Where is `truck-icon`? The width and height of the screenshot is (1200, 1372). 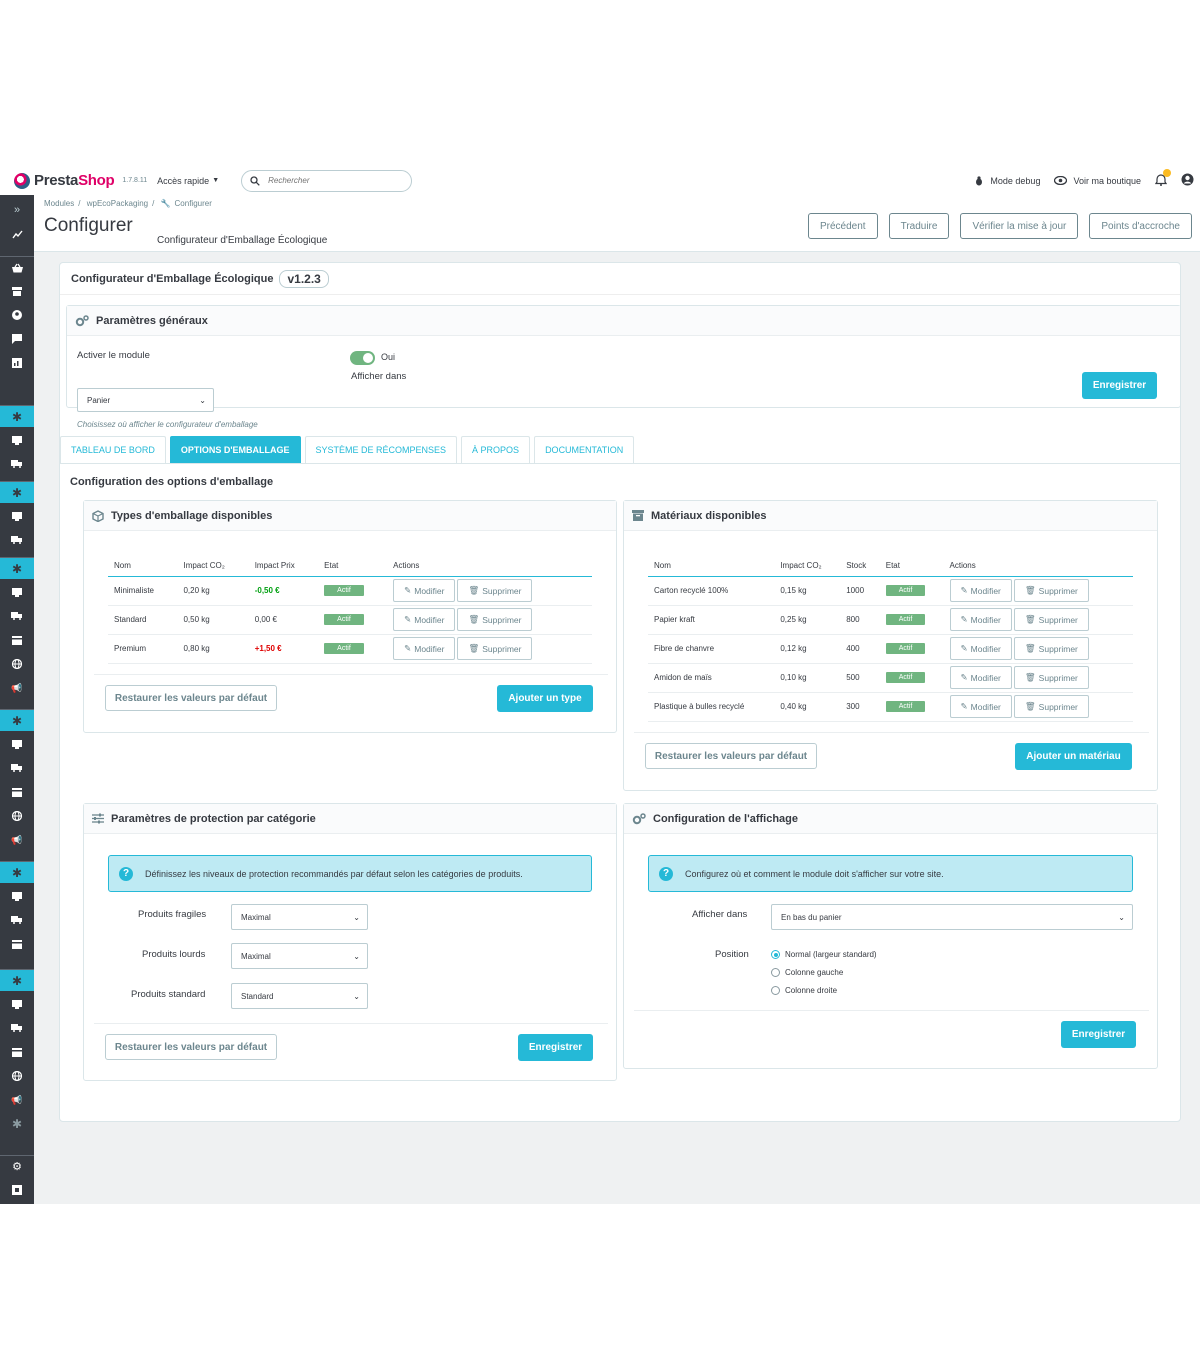
truck-icon is located at coordinates (16, 464).